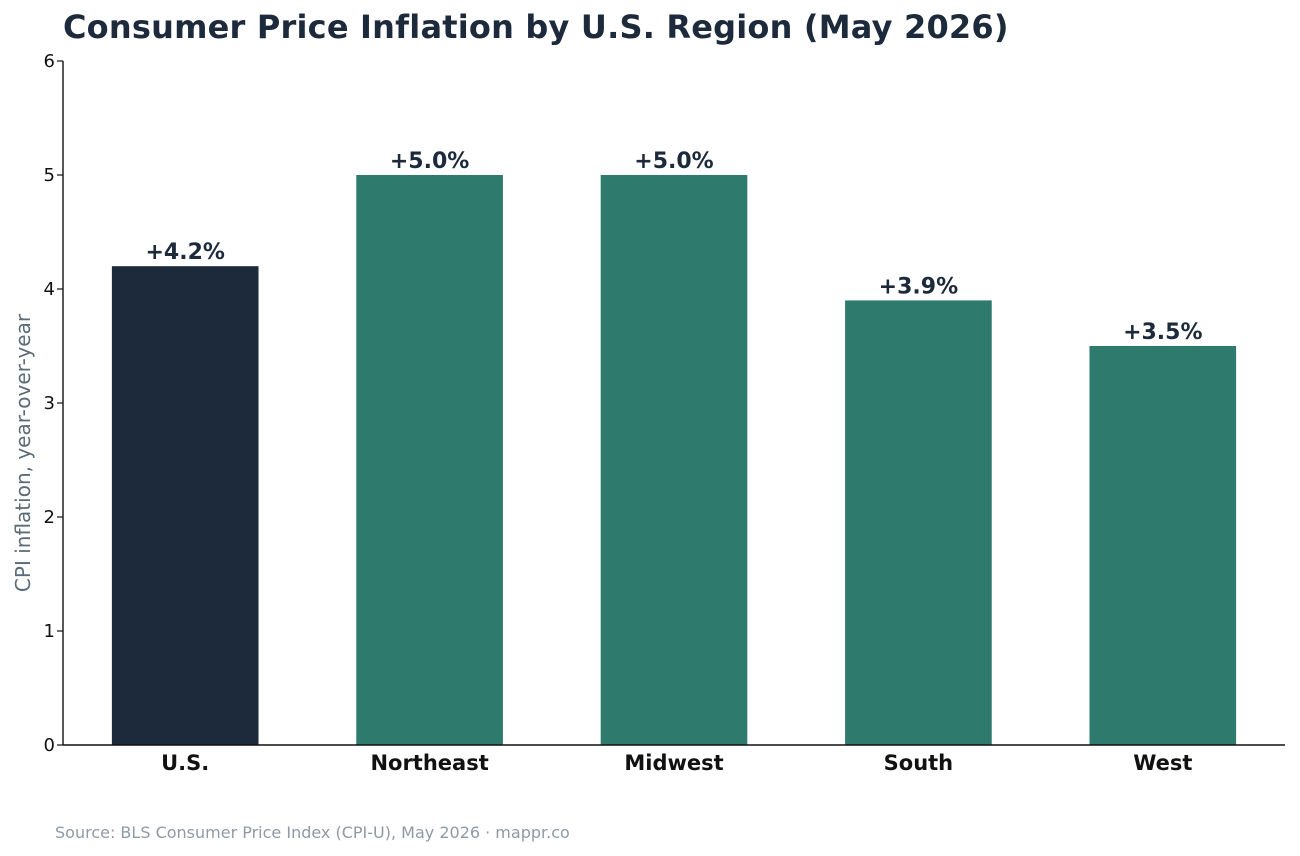 The height and width of the screenshot is (856, 1300). Describe the element at coordinates (1162, 763) in the screenshot. I see `category-label: West` at that location.